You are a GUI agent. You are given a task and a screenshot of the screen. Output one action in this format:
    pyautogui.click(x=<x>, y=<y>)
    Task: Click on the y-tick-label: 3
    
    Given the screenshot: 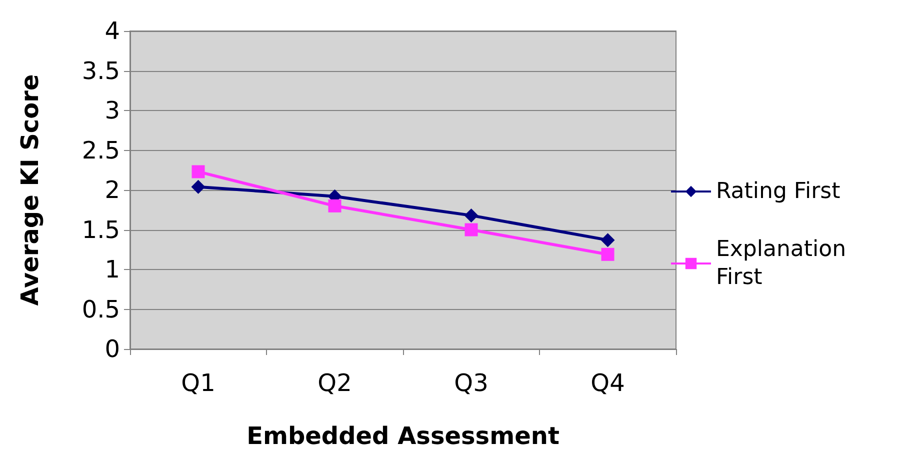 What is the action you would take?
    pyautogui.click(x=112, y=110)
    